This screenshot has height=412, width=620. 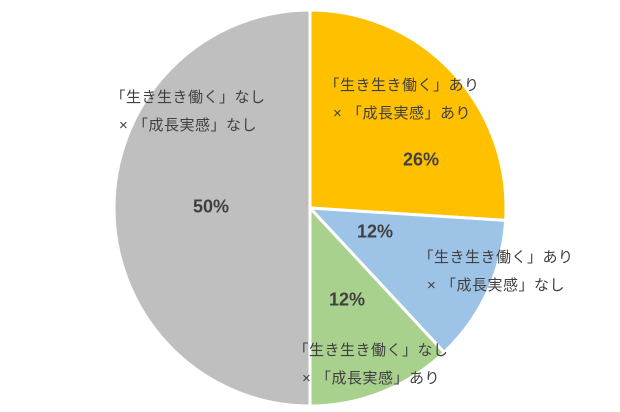 What do you see at coordinates (495, 272) in the screenshot?
I see `slice-label-blue: 「生き生き働く」あり × 「成長実感」なし` at bounding box center [495, 272].